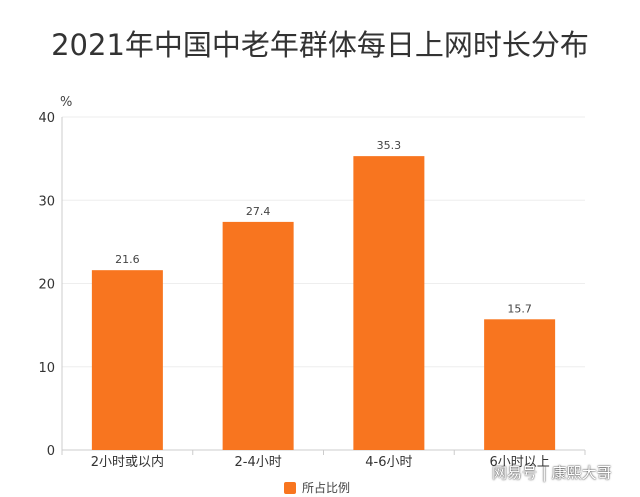 The image size is (640, 497). I want to click on legend: 所占比例, so click(317, 487).